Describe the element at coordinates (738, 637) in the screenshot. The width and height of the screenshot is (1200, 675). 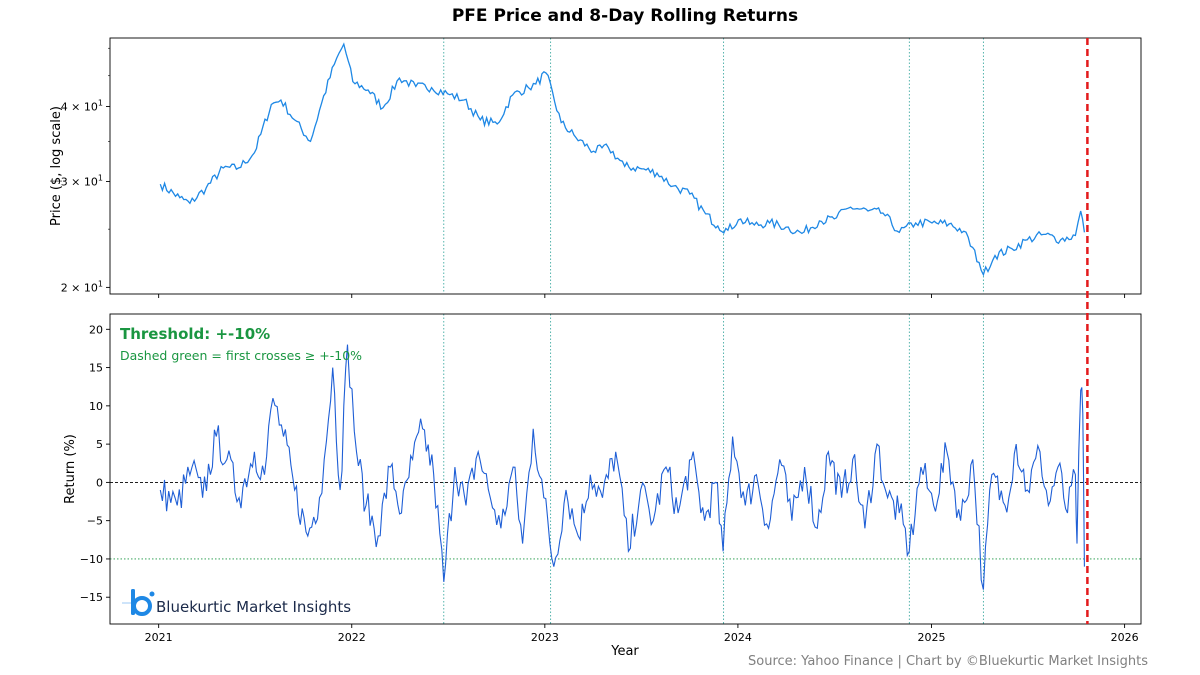
I see `returns-x-tick-label-3: 2024` at that location.